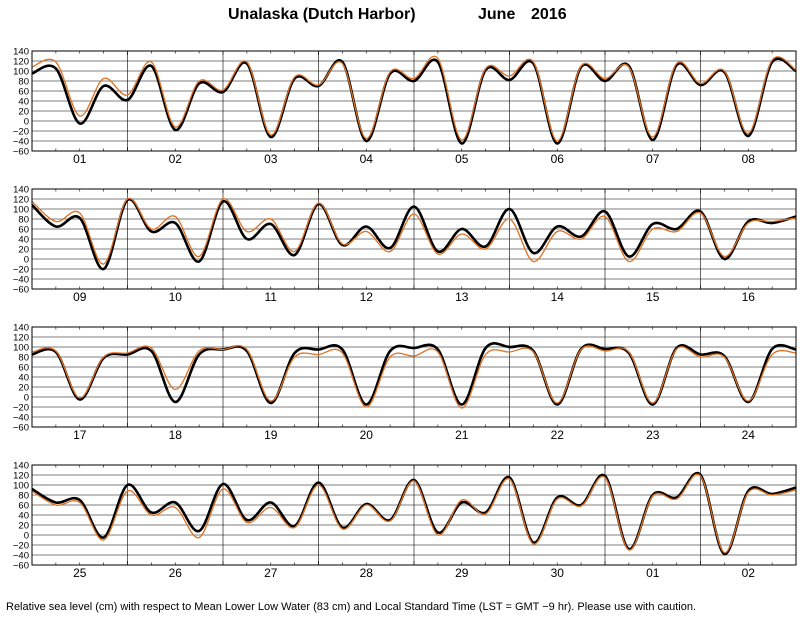 The image size is (800, 618). What do you see at coordinates (558, 435) in the screenshot?
I see `day-label: 22` at bounding box center [558, 435].